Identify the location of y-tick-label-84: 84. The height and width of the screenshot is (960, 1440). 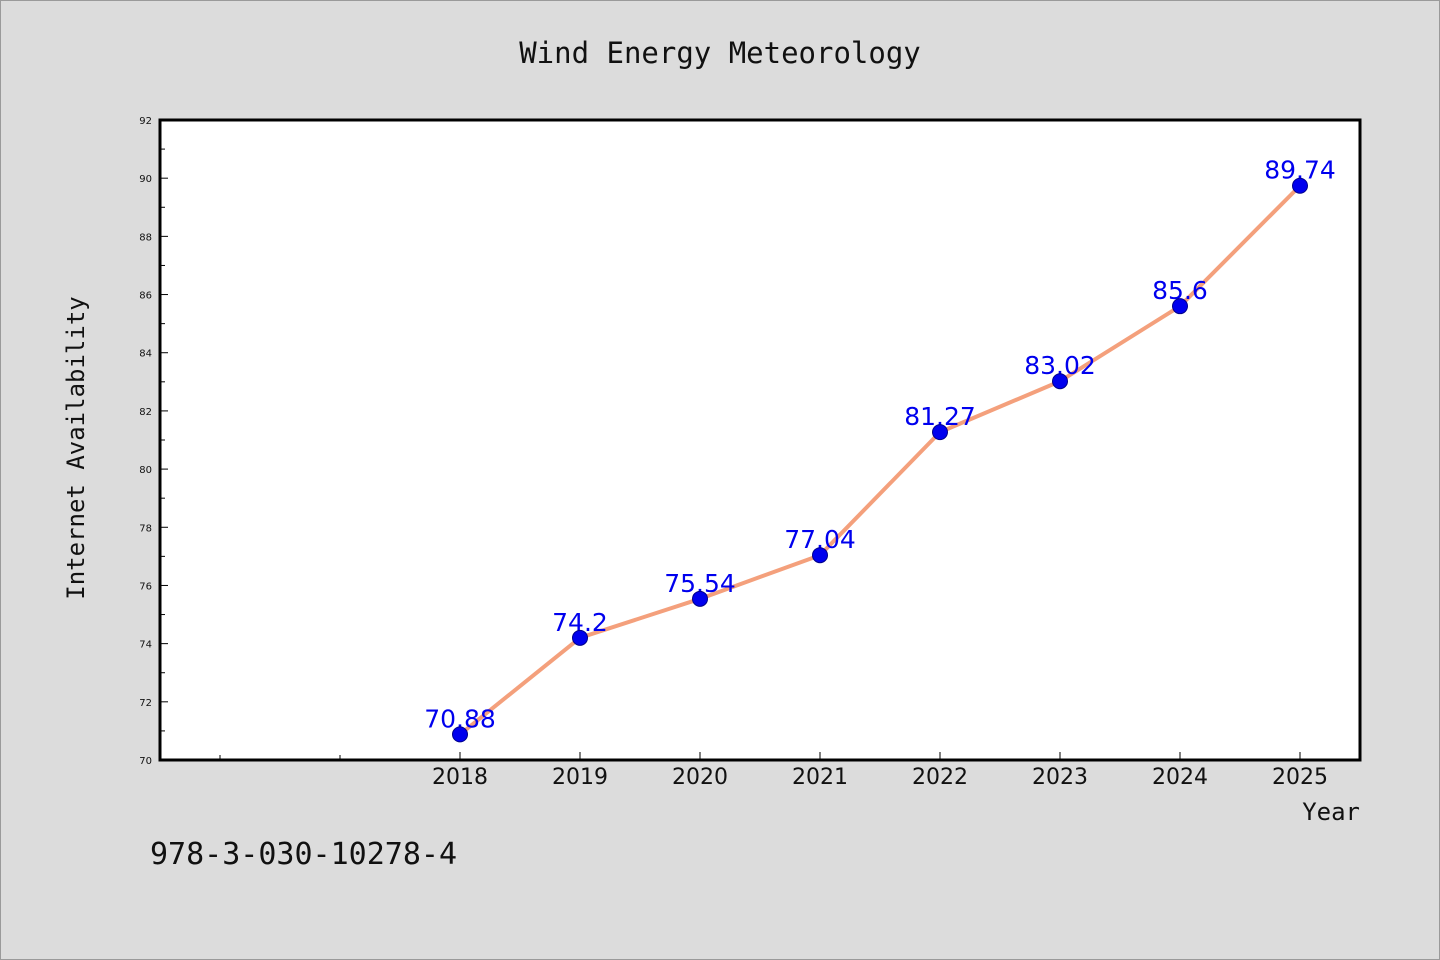
(145, 354).